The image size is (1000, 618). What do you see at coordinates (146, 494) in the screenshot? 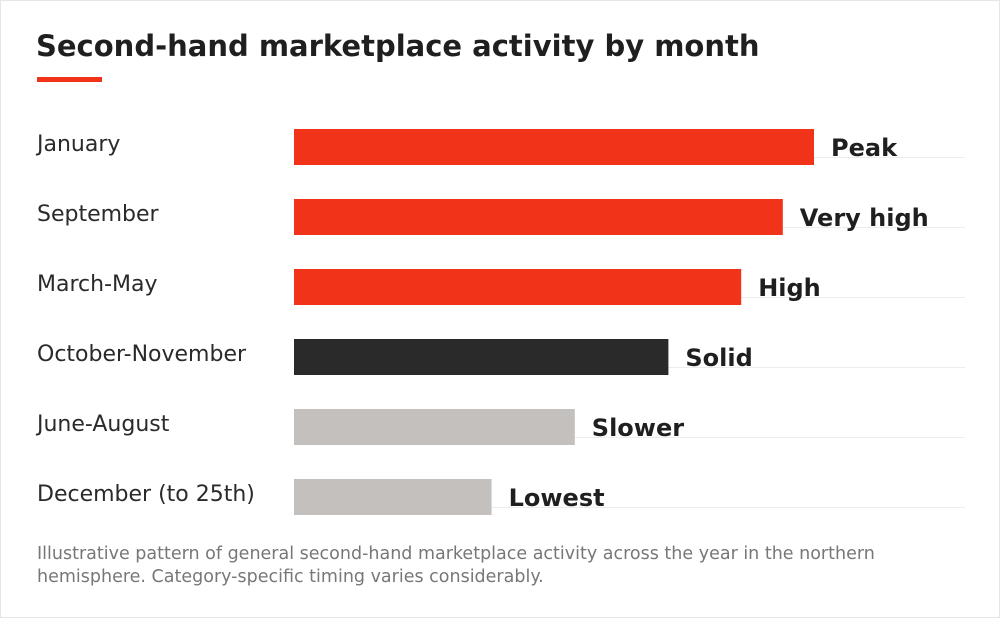
I see `category-label: December (to 25th)` at bounding box center [146, 494].